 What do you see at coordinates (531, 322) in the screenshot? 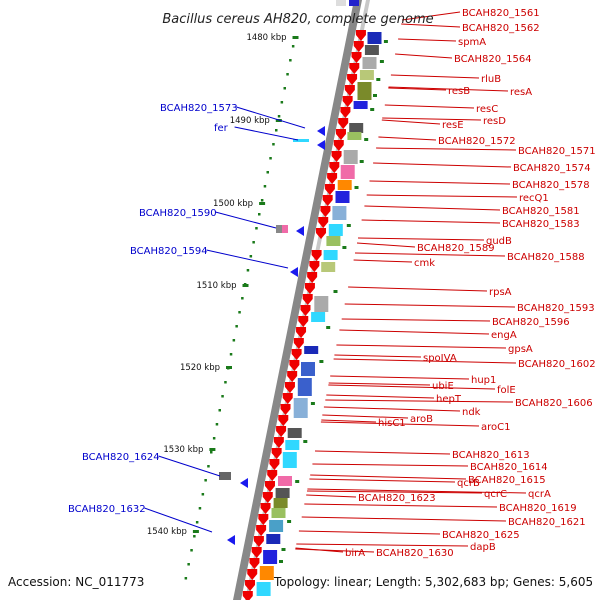
I see `gene-label: BCAH820_1596` at bounding box center [531, 322].